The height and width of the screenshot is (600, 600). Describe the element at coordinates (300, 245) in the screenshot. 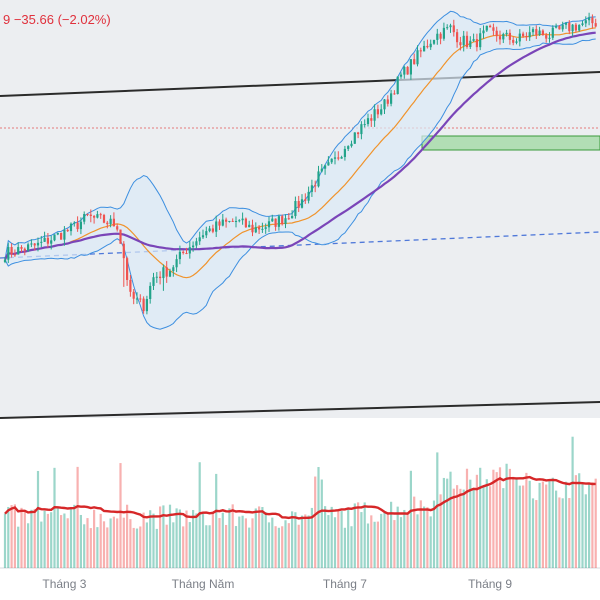

I see `support-dashed-line` at that location.